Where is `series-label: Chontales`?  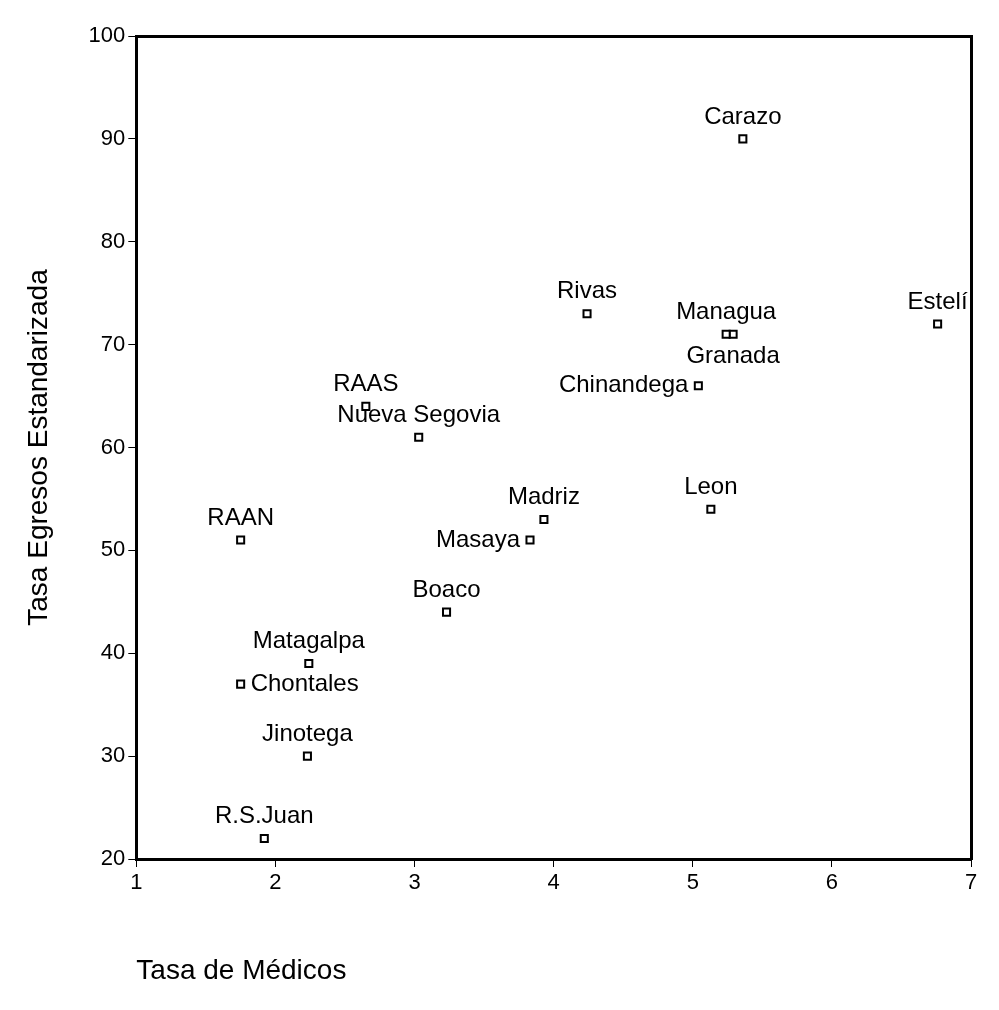
series-label: Chontales is located at coordinates (304, 682).